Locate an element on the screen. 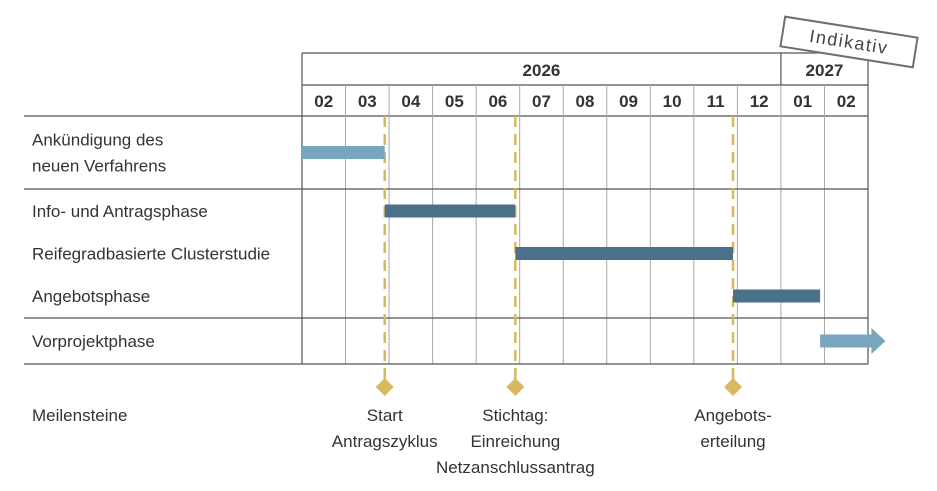 The image size is (937, 491). year-label: 2026 is located at coordinates (542, 70).